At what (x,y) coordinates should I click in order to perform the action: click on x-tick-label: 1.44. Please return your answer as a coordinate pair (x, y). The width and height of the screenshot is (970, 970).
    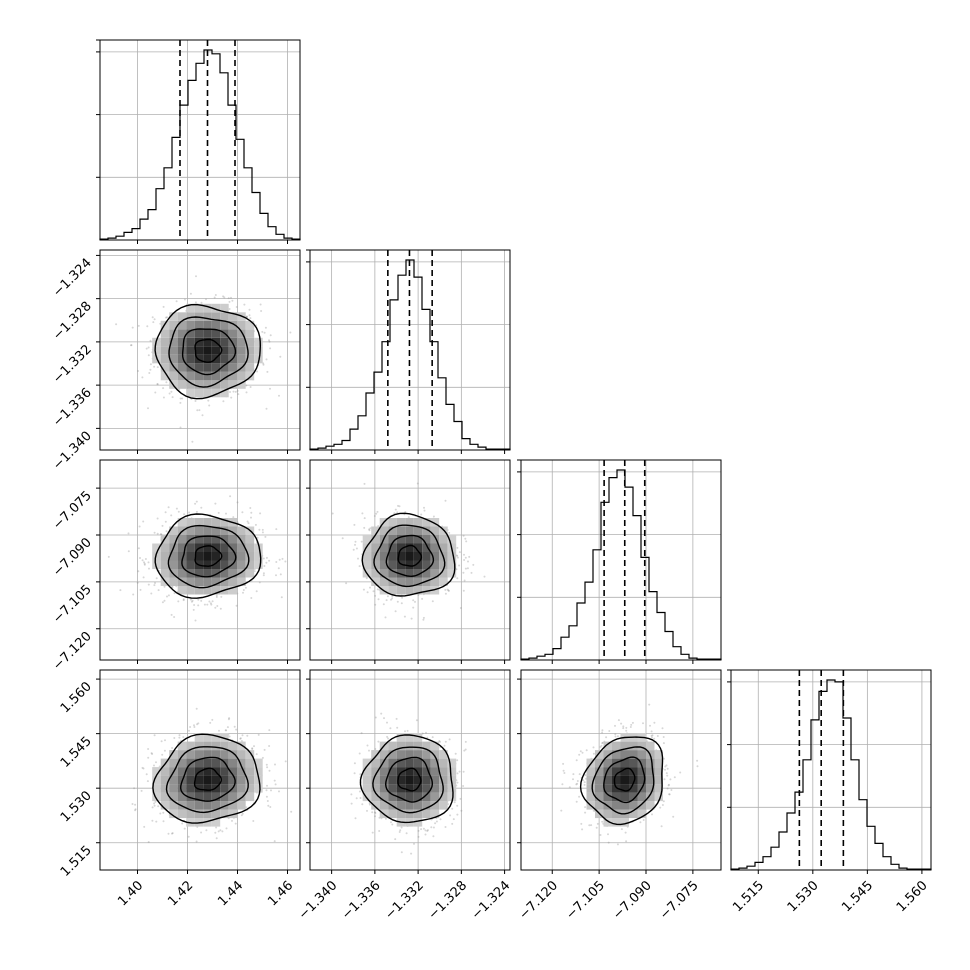
    Looking at the image, I should click on (230, 893).